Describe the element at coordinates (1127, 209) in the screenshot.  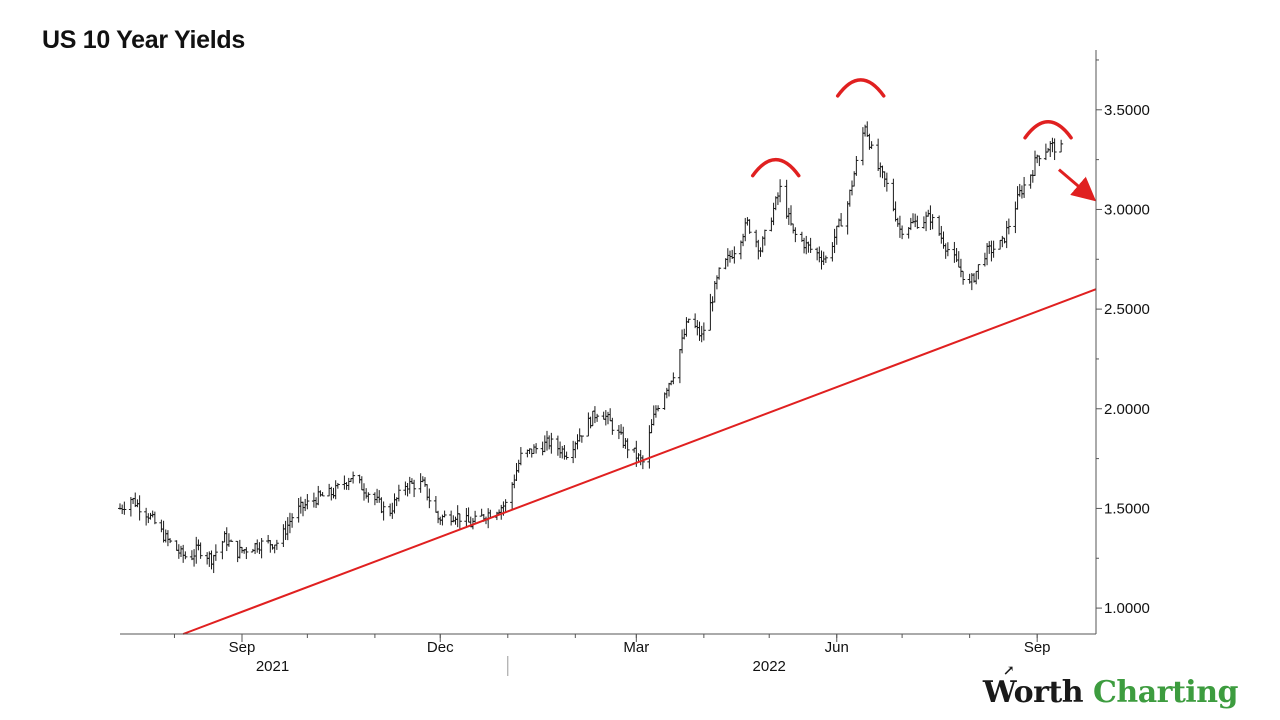
I see `y-tick-label: 3.0000` at that location.